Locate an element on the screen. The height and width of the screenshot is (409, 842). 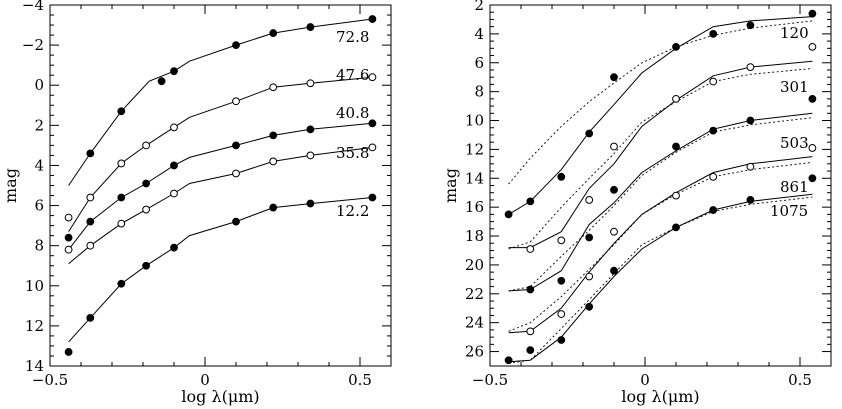
y-tick-label: 22 is located at coordinates (474, 294).